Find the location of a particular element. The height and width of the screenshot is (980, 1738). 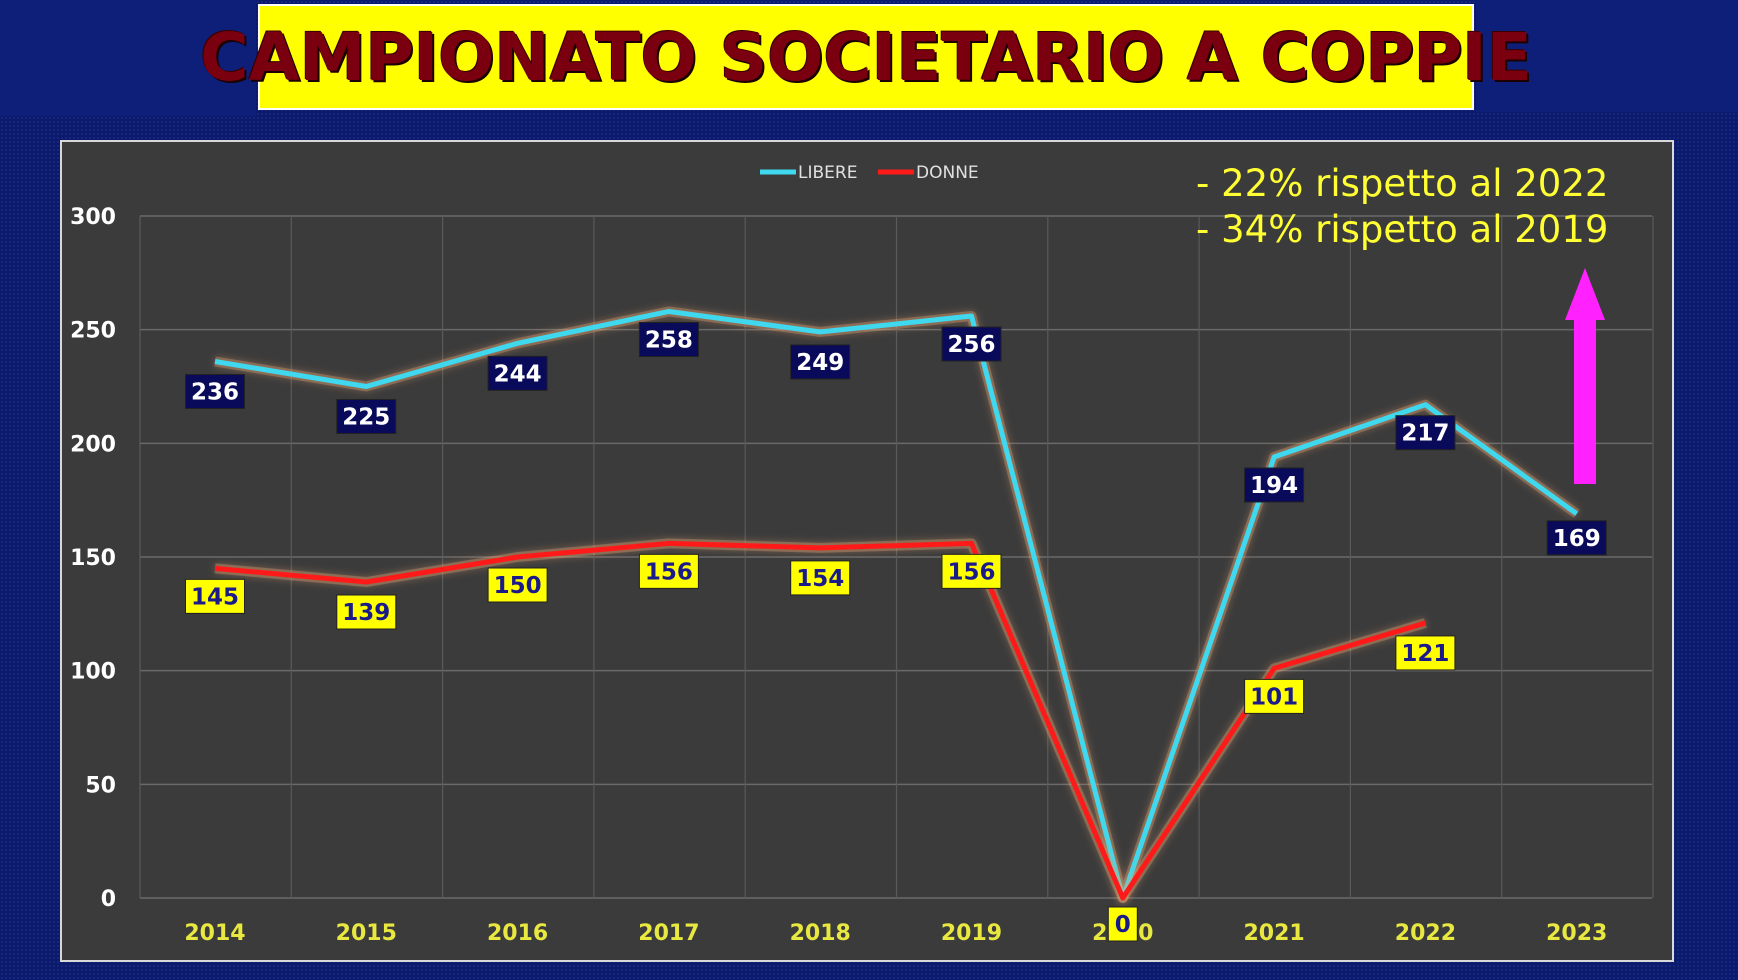

legend-label: DONNE is located at coordinates (947, 173).